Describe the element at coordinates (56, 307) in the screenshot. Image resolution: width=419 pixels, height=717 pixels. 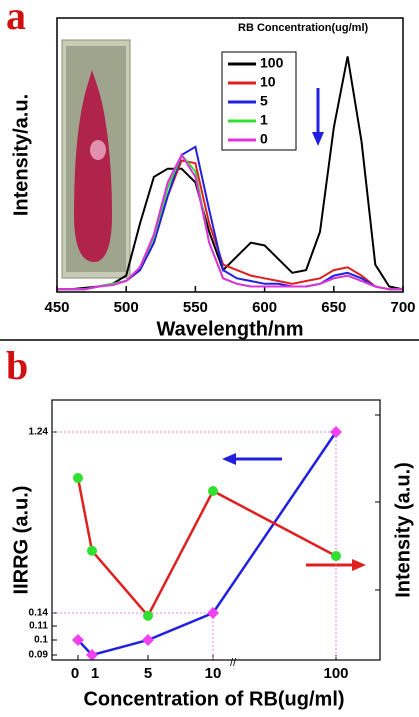
I see `x-tick-label: 450` at that location.